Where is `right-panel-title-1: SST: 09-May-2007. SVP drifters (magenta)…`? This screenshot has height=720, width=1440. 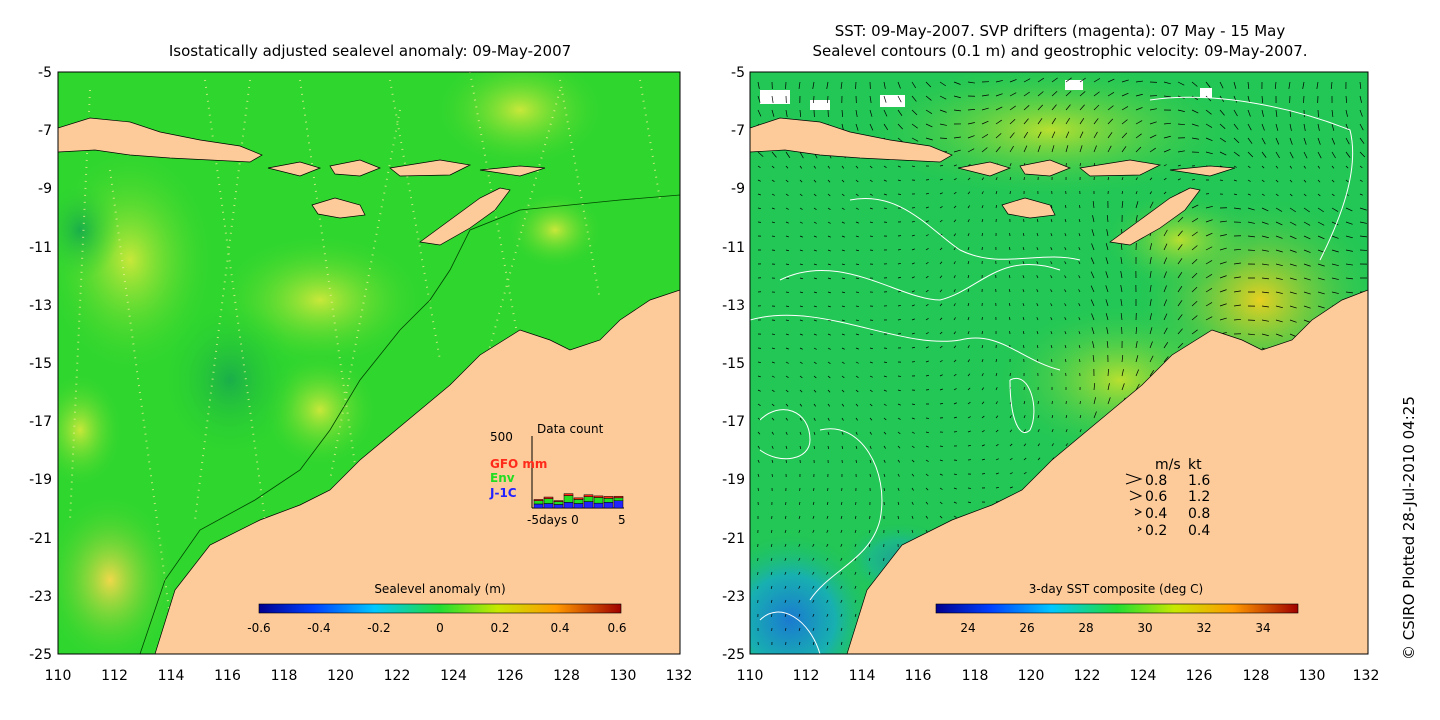
right-panel-title-1: SST: 09-May-2007. SVP drifters (magenta)… is located at coordinates (1060, 31).